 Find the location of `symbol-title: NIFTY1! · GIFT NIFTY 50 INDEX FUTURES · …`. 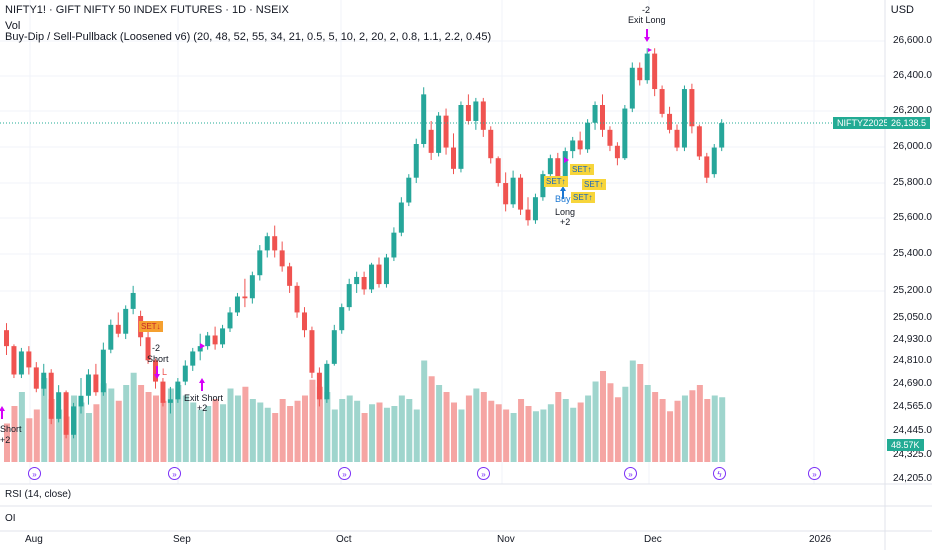

symbol-title: NIFTY1! · GIFT NIFTY 50 INDEX FUTURES · … is located at coordinates (147, 10).